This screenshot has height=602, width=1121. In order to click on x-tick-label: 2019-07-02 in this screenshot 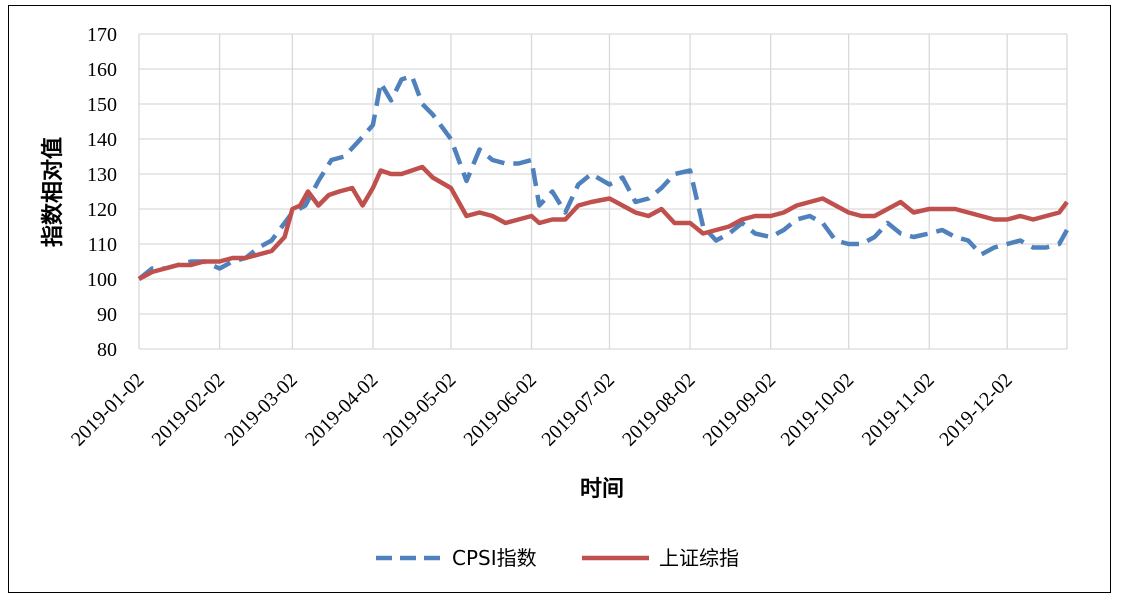, I will do `click(578, 410)`.